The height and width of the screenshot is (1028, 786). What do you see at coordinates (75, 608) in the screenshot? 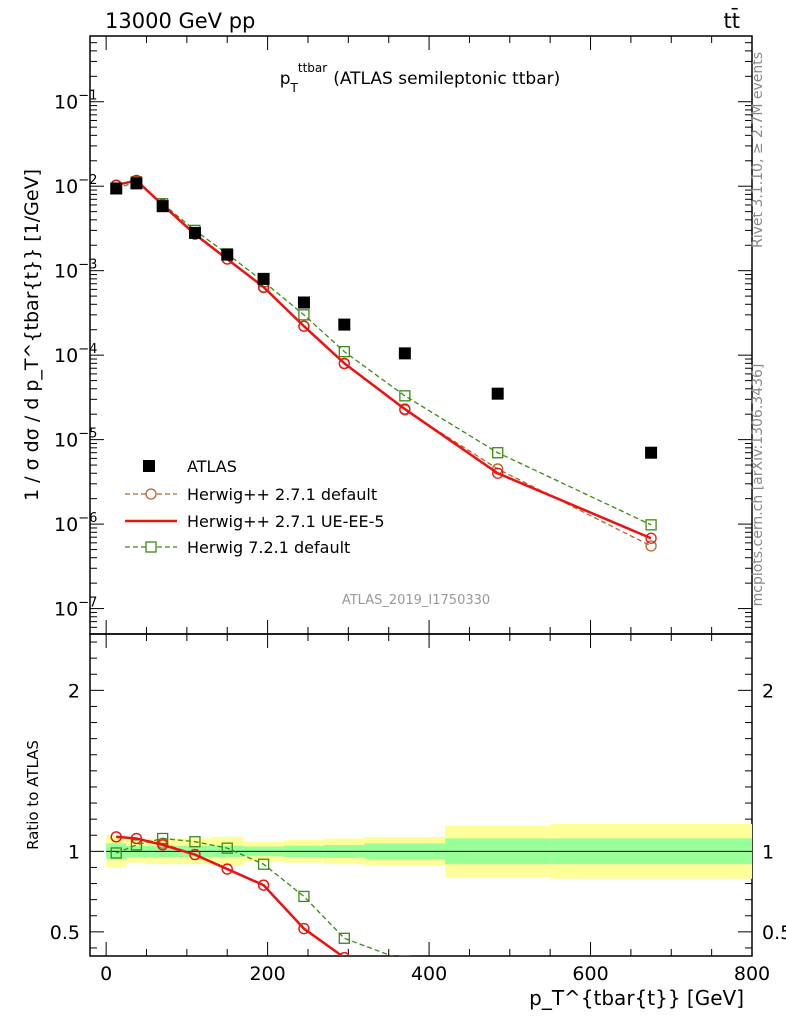
I see `main-y-tick-label: 10⁻⁷` at bounding box center [75, 608].